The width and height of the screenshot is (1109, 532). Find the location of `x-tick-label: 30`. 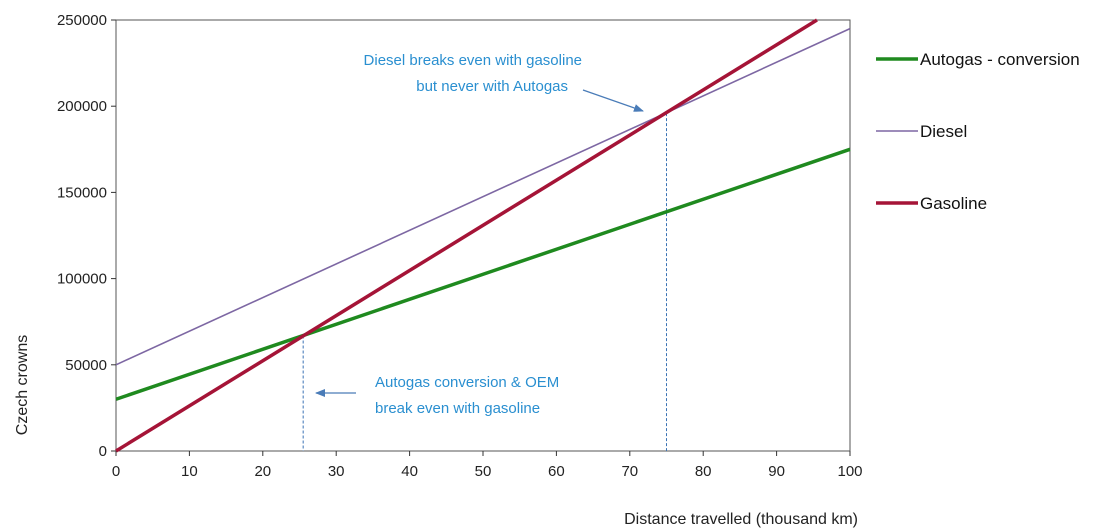

x-tick-label: 30 is located at coordinates (336, 471).